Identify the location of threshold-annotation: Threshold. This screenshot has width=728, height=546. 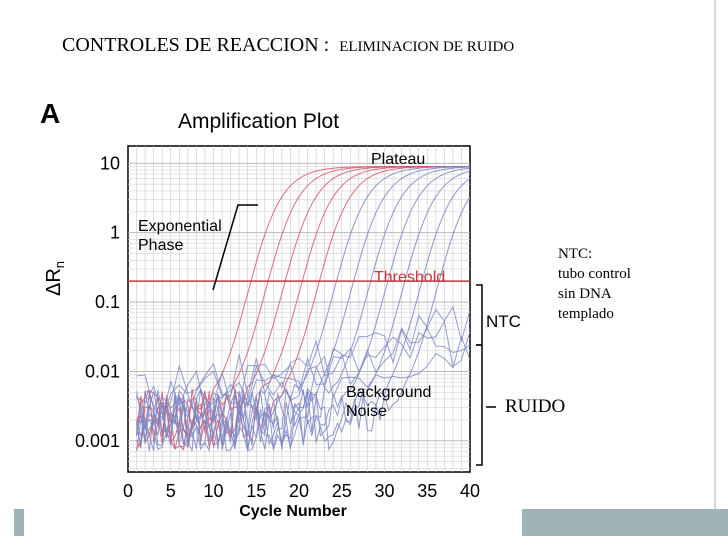
(409, 277).